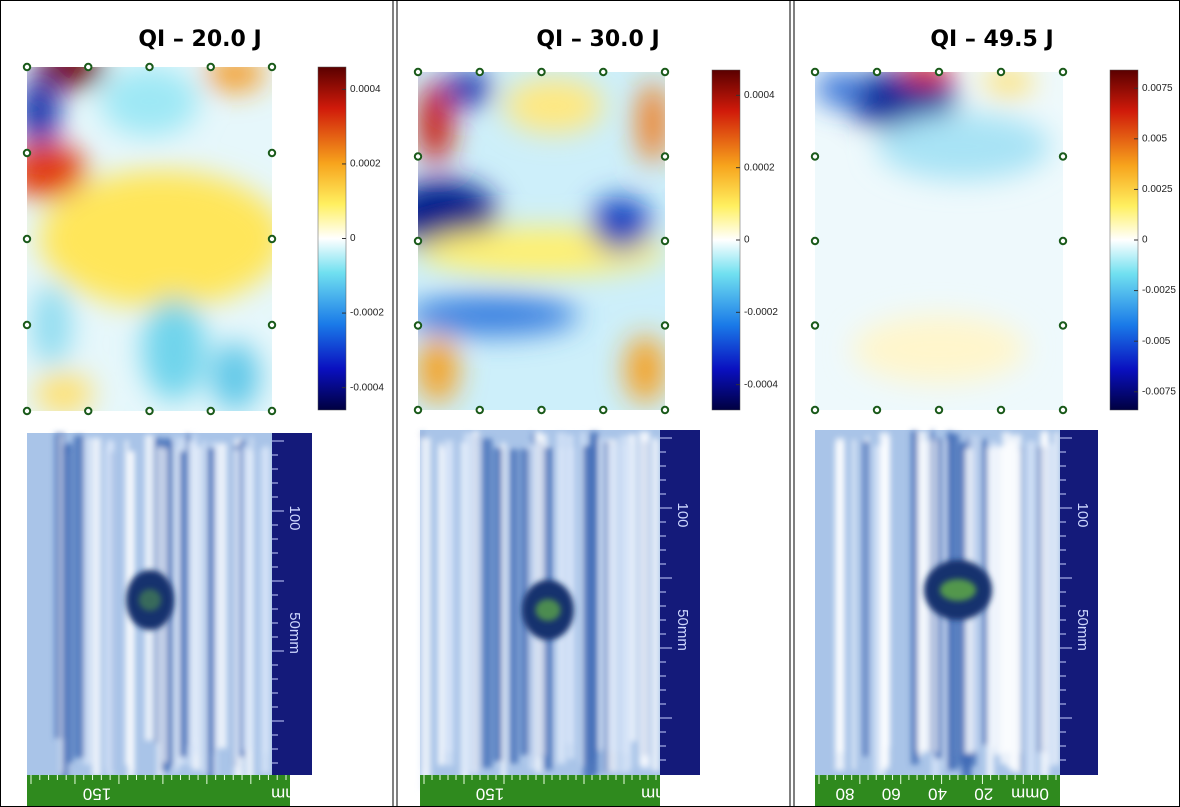  I want to click on bottom-ruler-label: 0mm, so click(290, 794).